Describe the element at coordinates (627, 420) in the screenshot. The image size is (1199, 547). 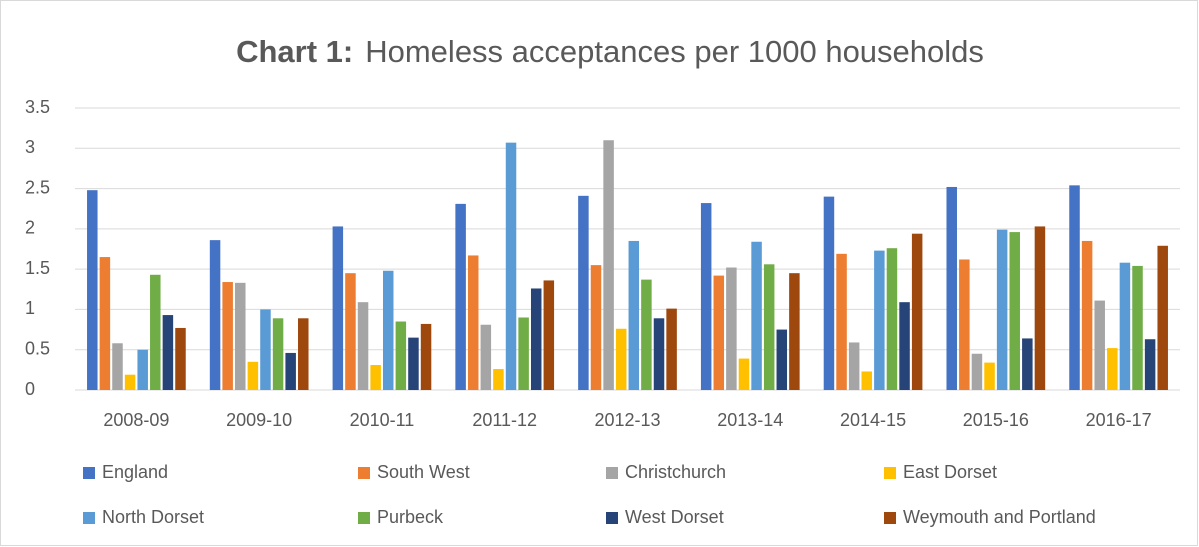
I see `x-tick-label: 2012-13` at that location.